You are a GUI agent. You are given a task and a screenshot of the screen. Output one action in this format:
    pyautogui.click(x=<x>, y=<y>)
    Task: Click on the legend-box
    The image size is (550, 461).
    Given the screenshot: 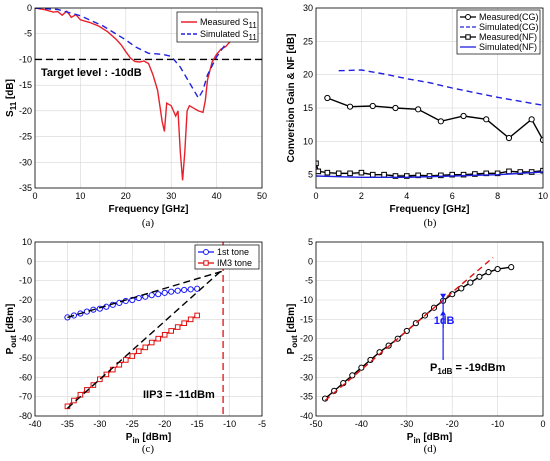 What is the action you would take?
    pyautogui.click(x=217, y=27)
    